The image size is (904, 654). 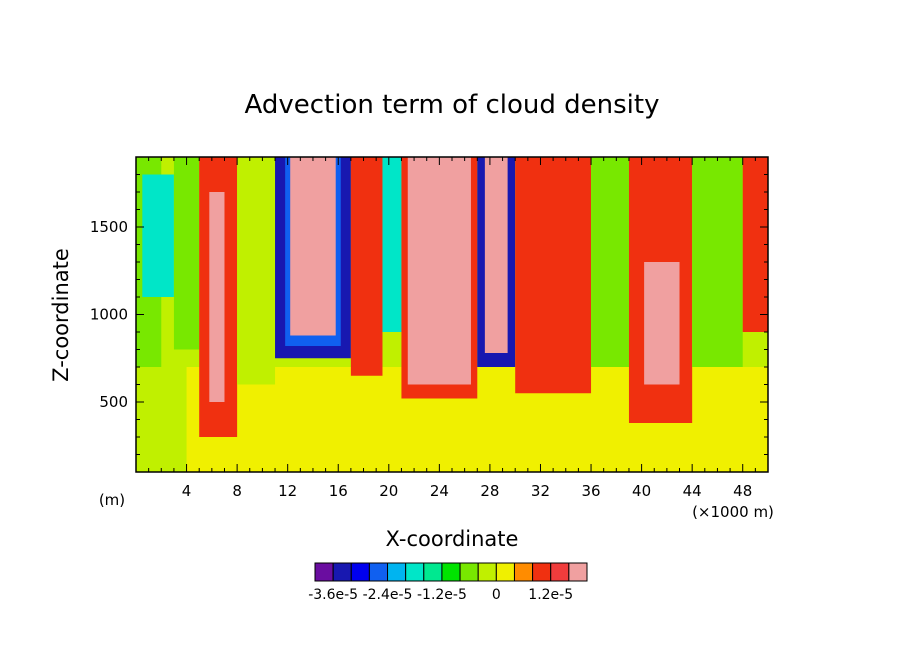 I want to click on colorbar-labels: -3.6e-5 -2.4e-5 -1.2e-5 0 1.2e-5, so click(x=440, y=595).